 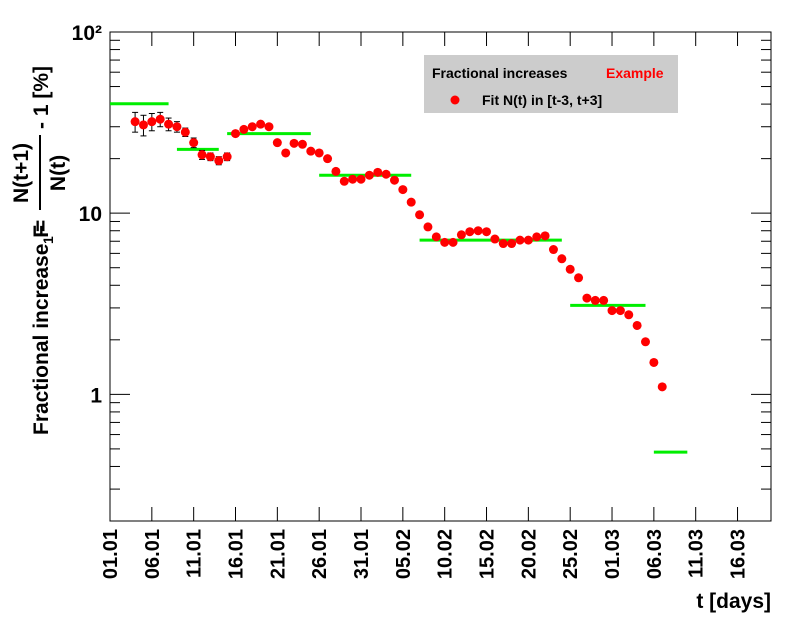 What do you see at coordinates (41, 97) in the screenshot?
I see `y-label-tail: - 1 [%]` at bounding box center [41, 97].